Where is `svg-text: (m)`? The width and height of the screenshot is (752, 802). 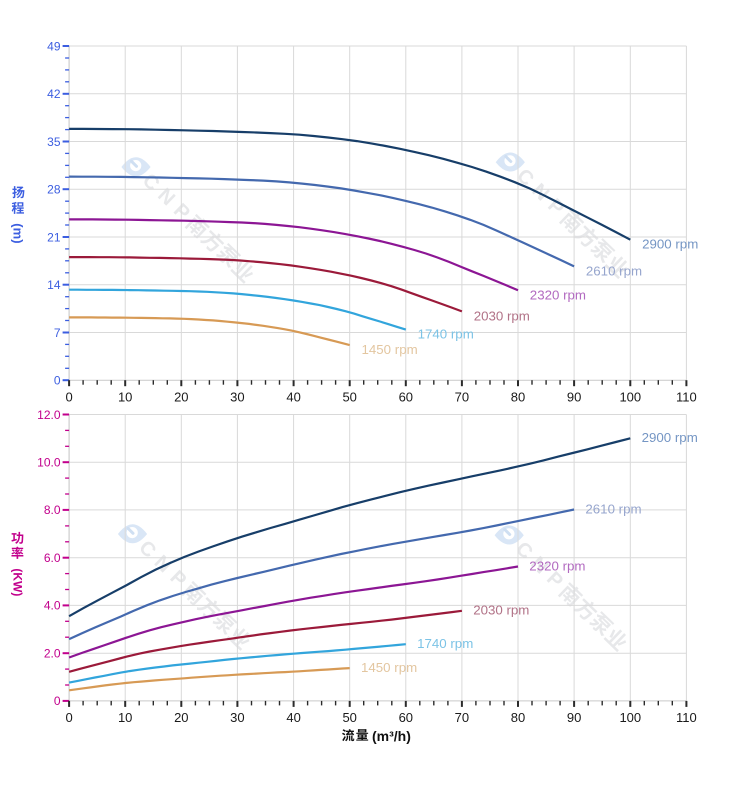
svg-text: (m) is located at coordinates (18, 233).